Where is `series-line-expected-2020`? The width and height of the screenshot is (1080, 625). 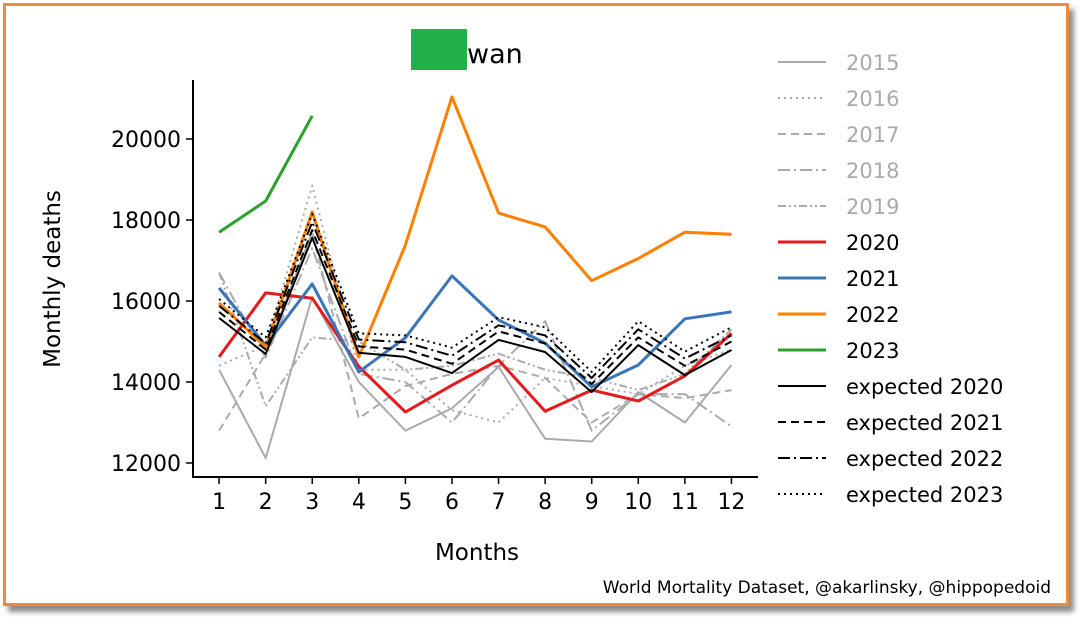 series-line-expected-2020 is located at coordinates (475, 315).